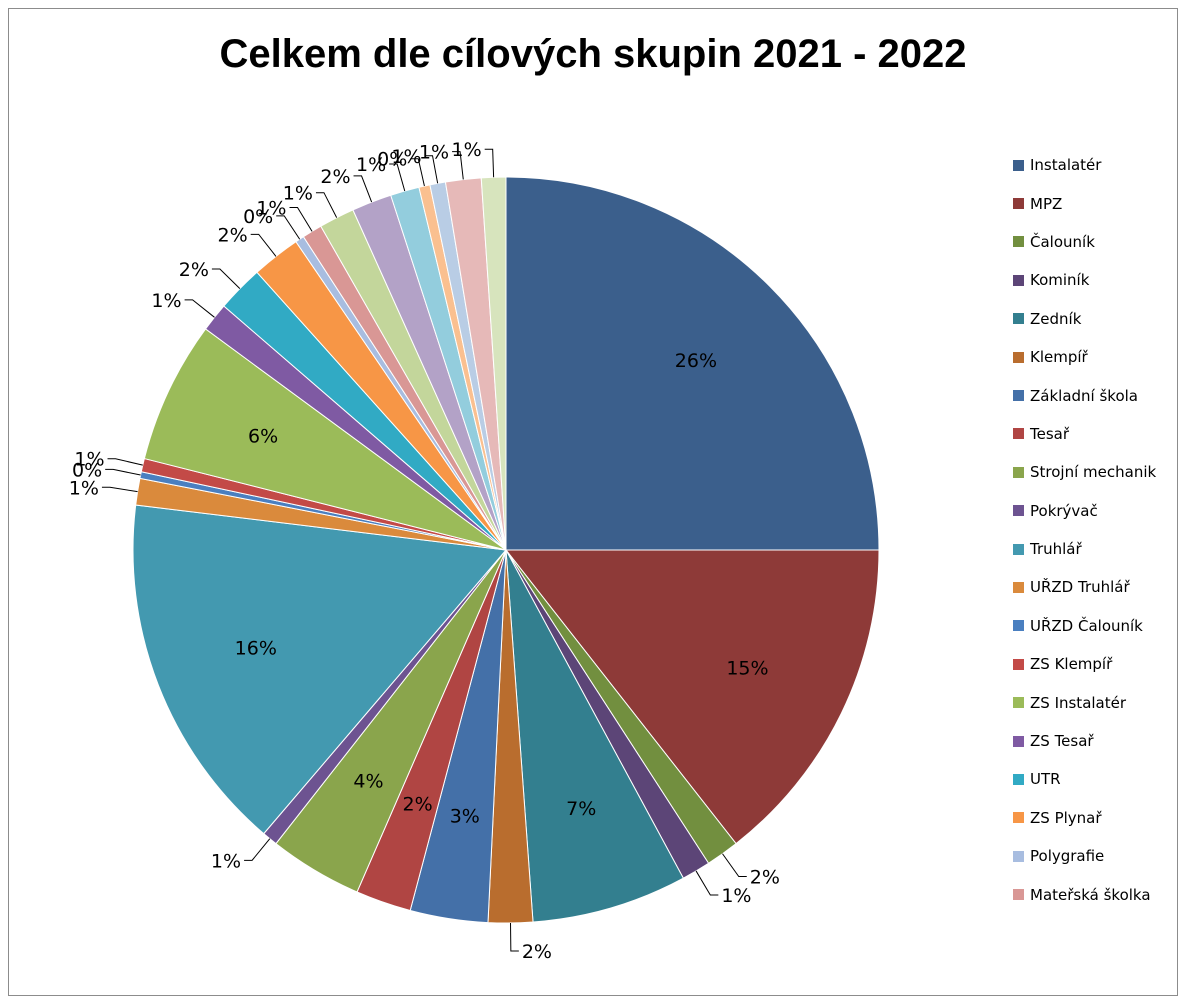 This screenshot has width=1186, height=1003. I want to click on slice-label: 15%, so click(747, 669).